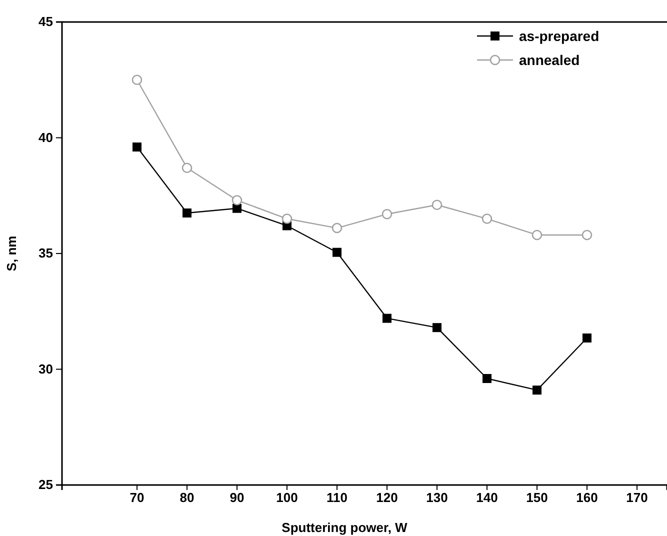 Image resolution: width=667 pixels, height=536 pixels. I want to click on y-tick-label: 45, so click(45, 22).